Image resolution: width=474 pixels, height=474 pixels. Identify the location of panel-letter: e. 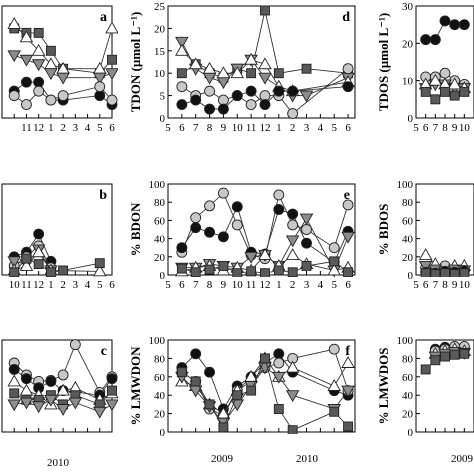
(347, 195).